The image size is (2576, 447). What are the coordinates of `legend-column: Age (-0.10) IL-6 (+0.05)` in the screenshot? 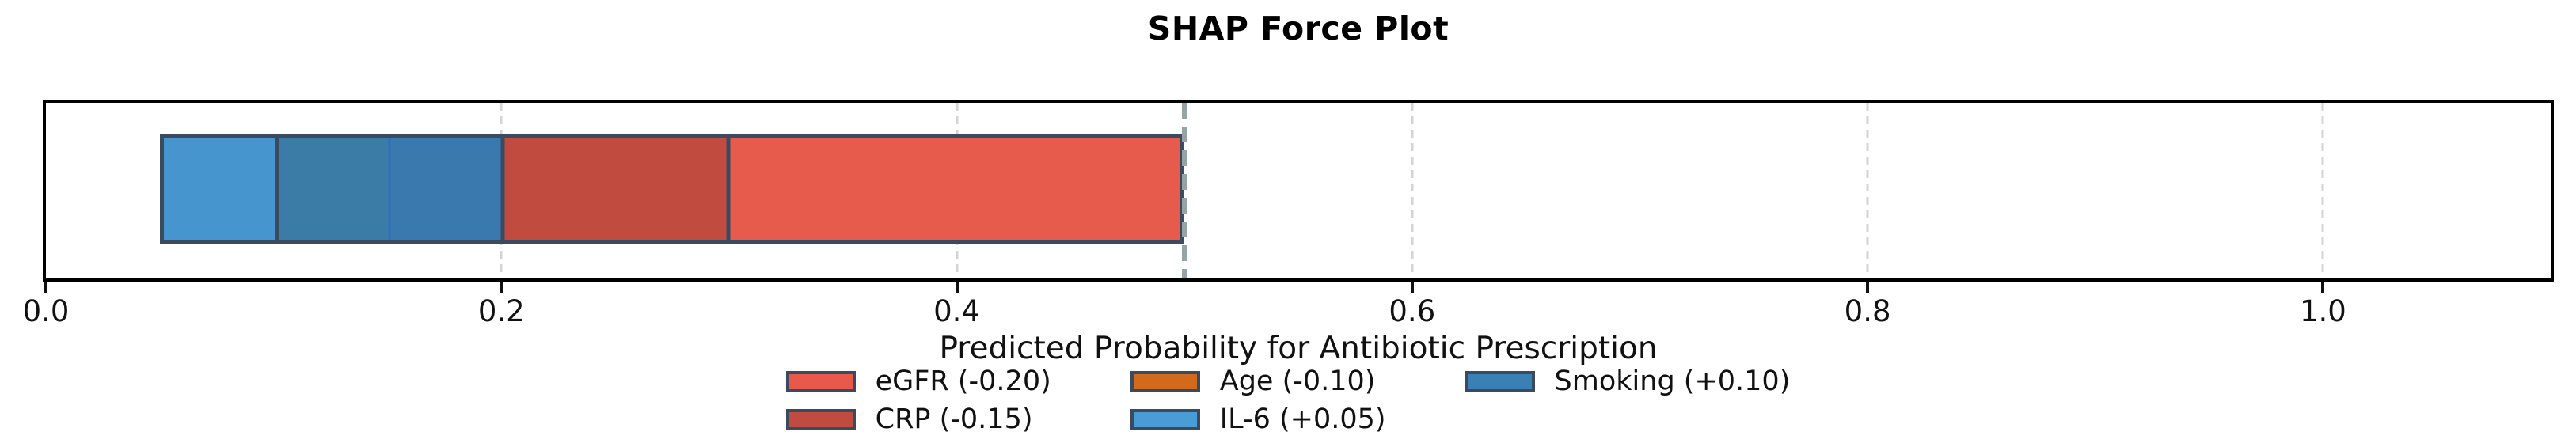 It's located at (1258, 400).